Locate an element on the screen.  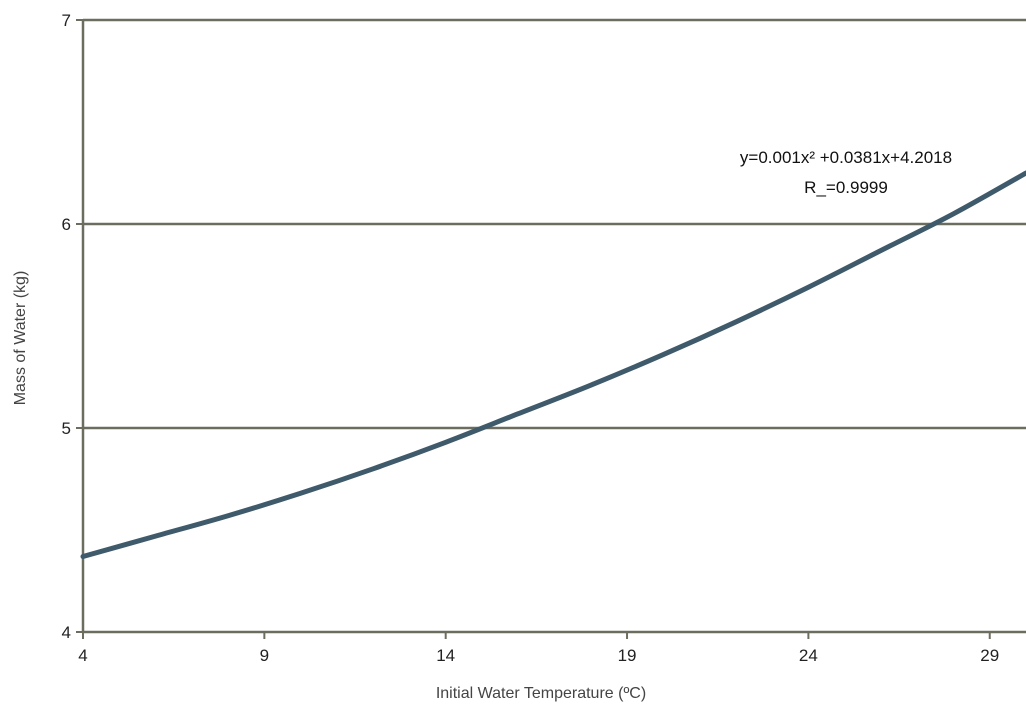
y-tick-label: 4 is located at coordinates (66, 632).